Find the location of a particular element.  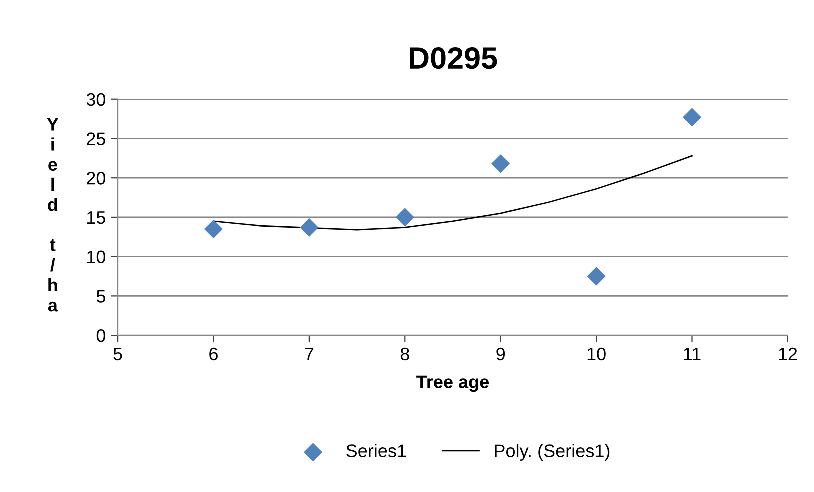

x-tick-label: 9 is located at coordinates (501, 354).